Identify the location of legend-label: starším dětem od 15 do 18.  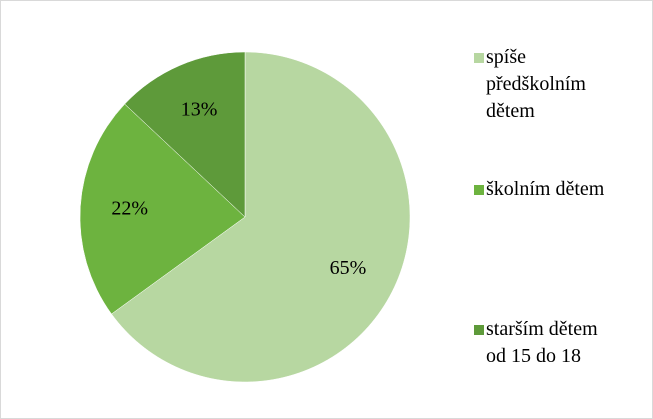
(542, 342).